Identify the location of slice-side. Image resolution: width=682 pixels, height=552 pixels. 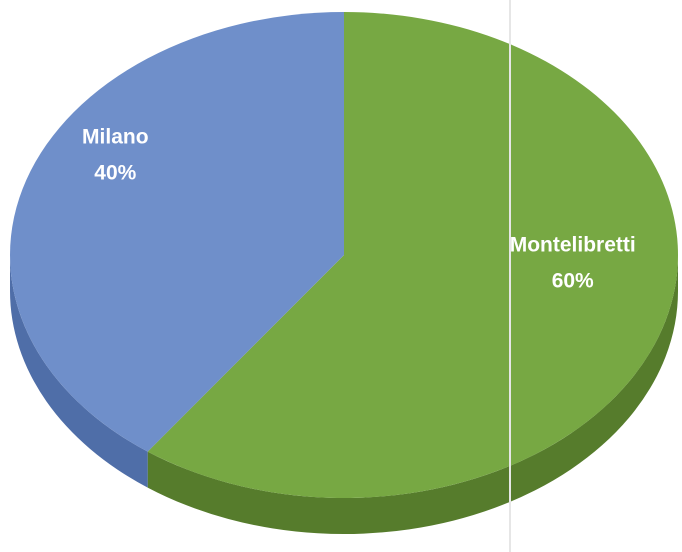
(79, 371).